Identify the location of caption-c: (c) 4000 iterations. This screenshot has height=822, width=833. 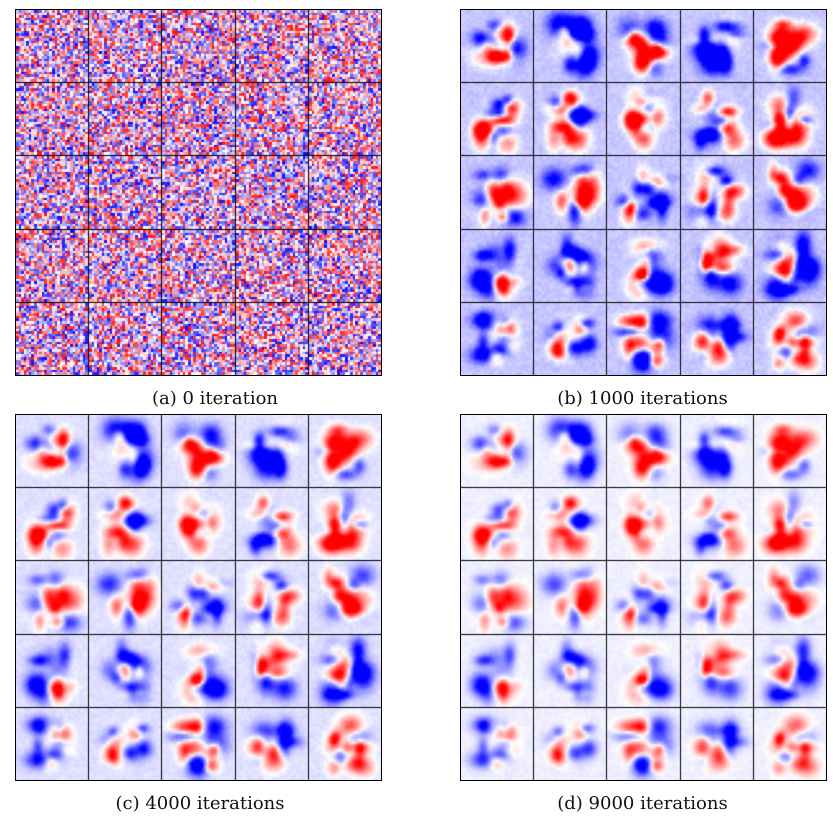
(200, 803).